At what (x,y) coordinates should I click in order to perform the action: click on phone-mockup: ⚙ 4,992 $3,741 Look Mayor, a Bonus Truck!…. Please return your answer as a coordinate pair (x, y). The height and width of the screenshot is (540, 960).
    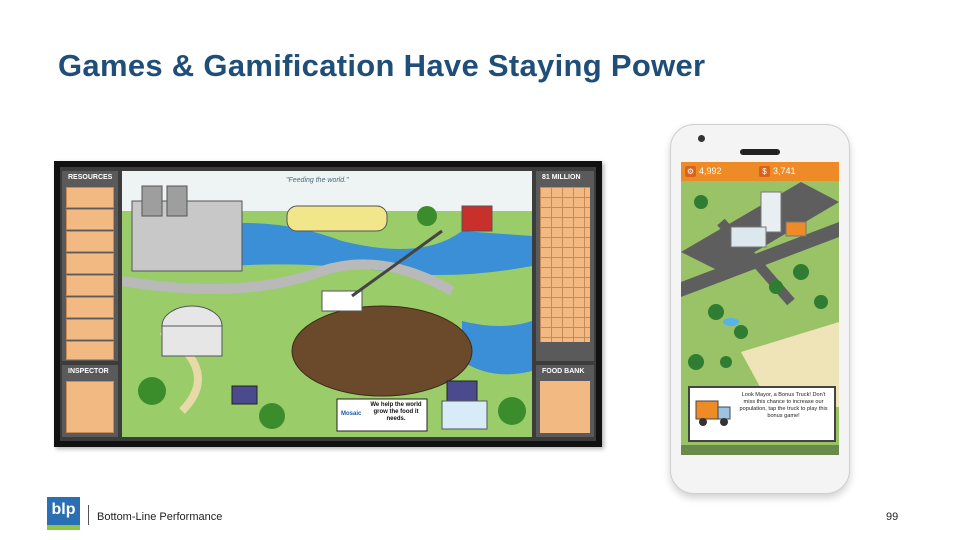
    Looking at the image, I should click on (760, 309).